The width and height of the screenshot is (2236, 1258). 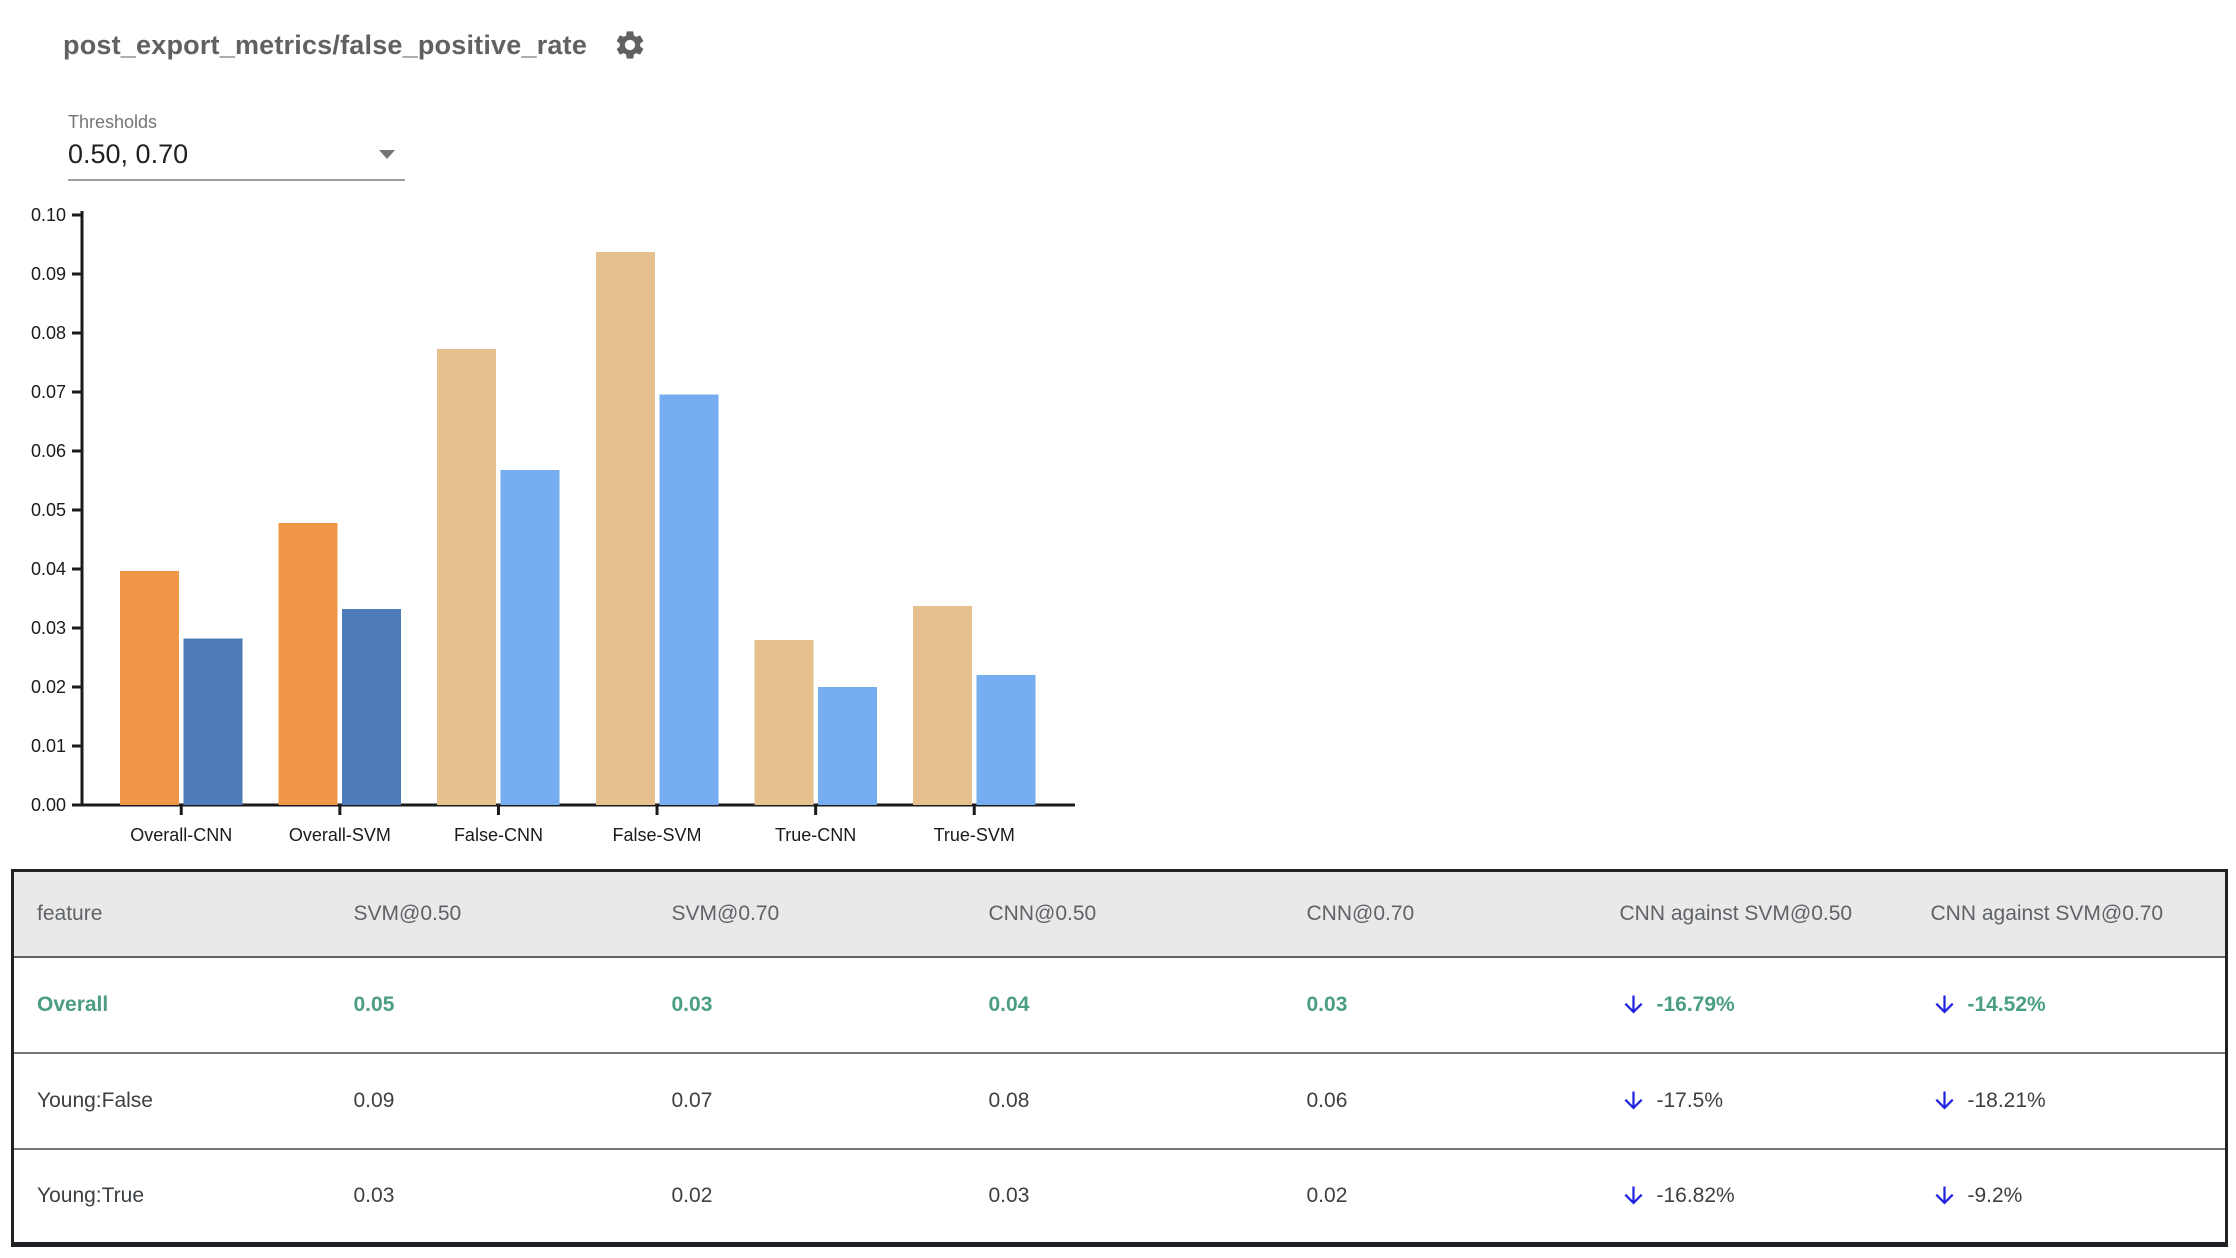 What do you see at coordinates (1147, 1005) in the screenshot?
I see `metric-value-cell: 0.04` at bounding box center [1147, 1005].